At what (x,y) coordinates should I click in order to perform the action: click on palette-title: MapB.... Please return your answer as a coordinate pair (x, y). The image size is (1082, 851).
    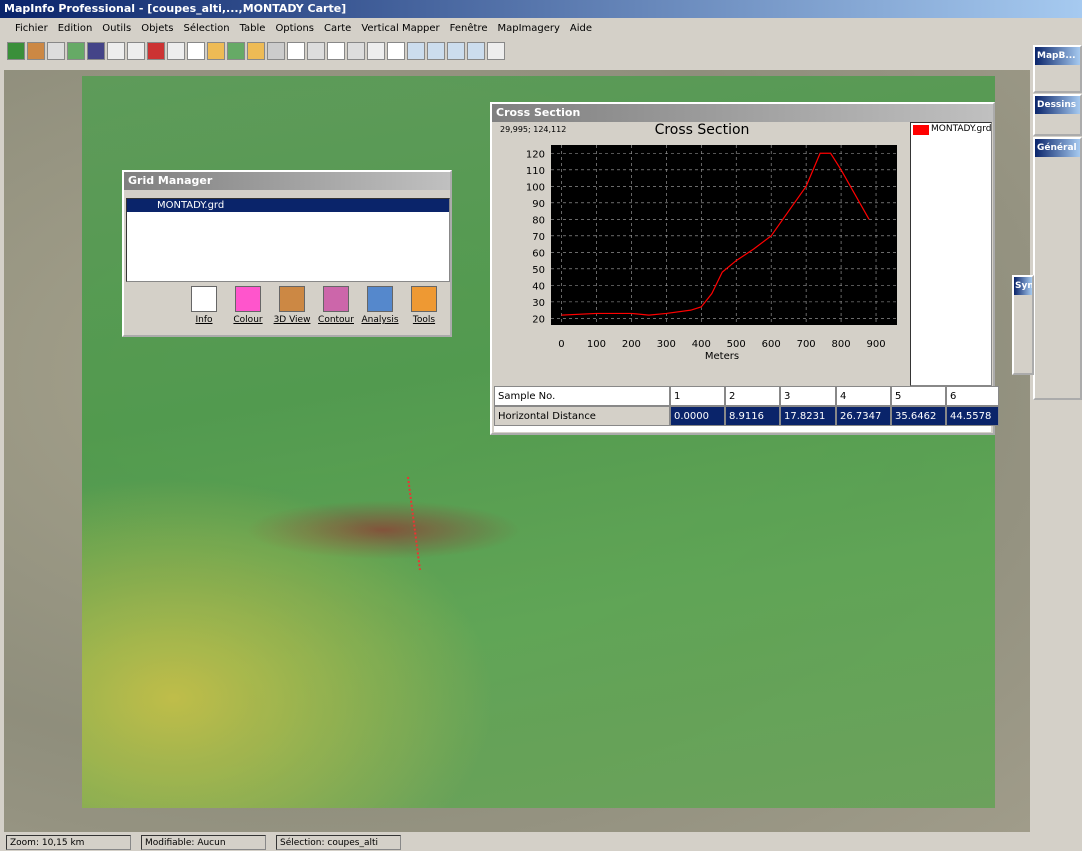
    Looking at the image, I should click on (1057, 56).